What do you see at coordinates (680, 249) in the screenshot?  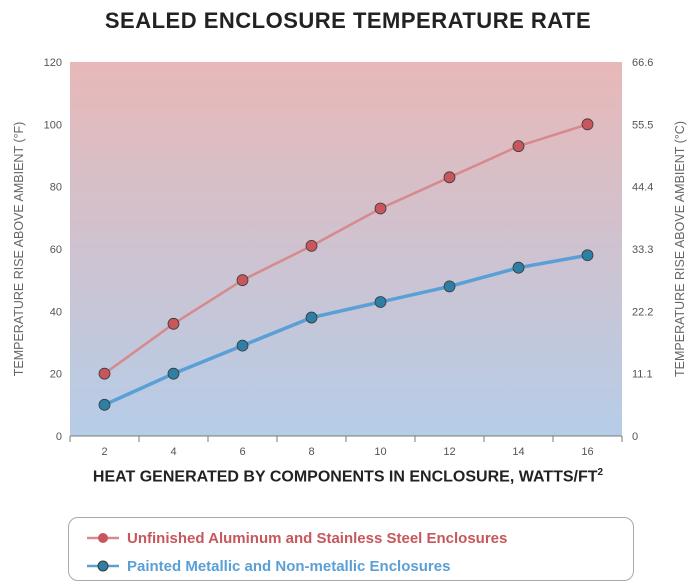 I see `y2-axis-title: TEMPERATURE RISE ABOVE AMBIENT (°C)` at bounding box center [680, 249].